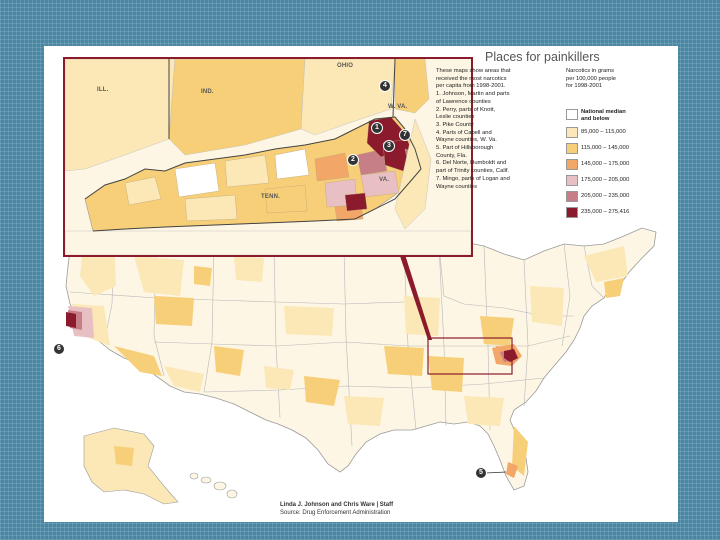  I want to click on description-line: 4. Parts of Cabell and, so click(464, 132).